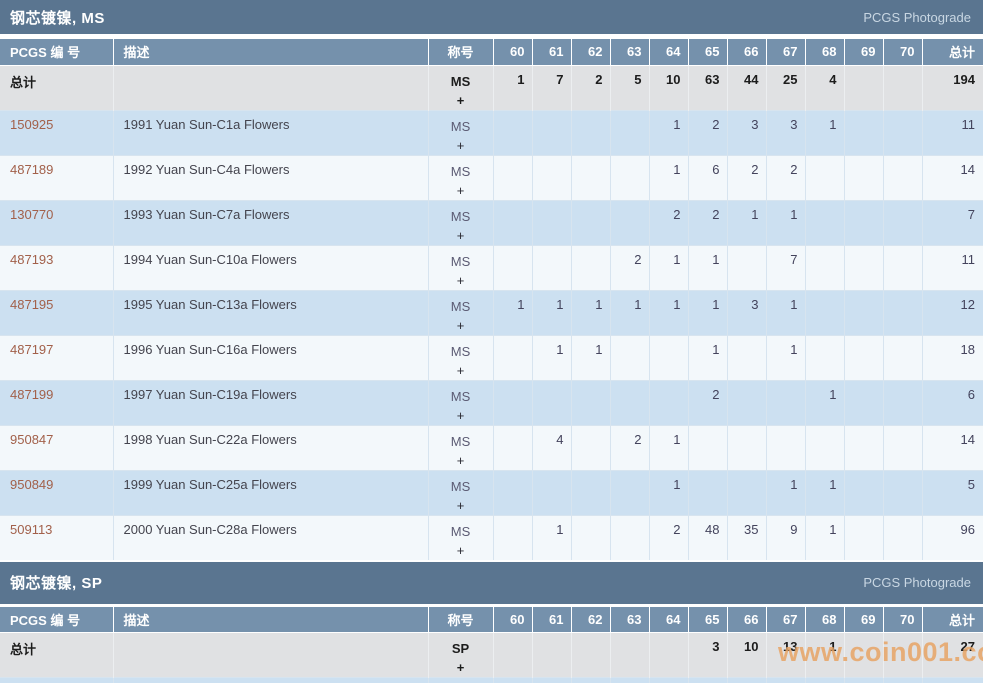  What do you see at coordinates (56, 312) in the screenshot?
I see `pcgs-number-cell: 487195` at bounding box center [56, 312].